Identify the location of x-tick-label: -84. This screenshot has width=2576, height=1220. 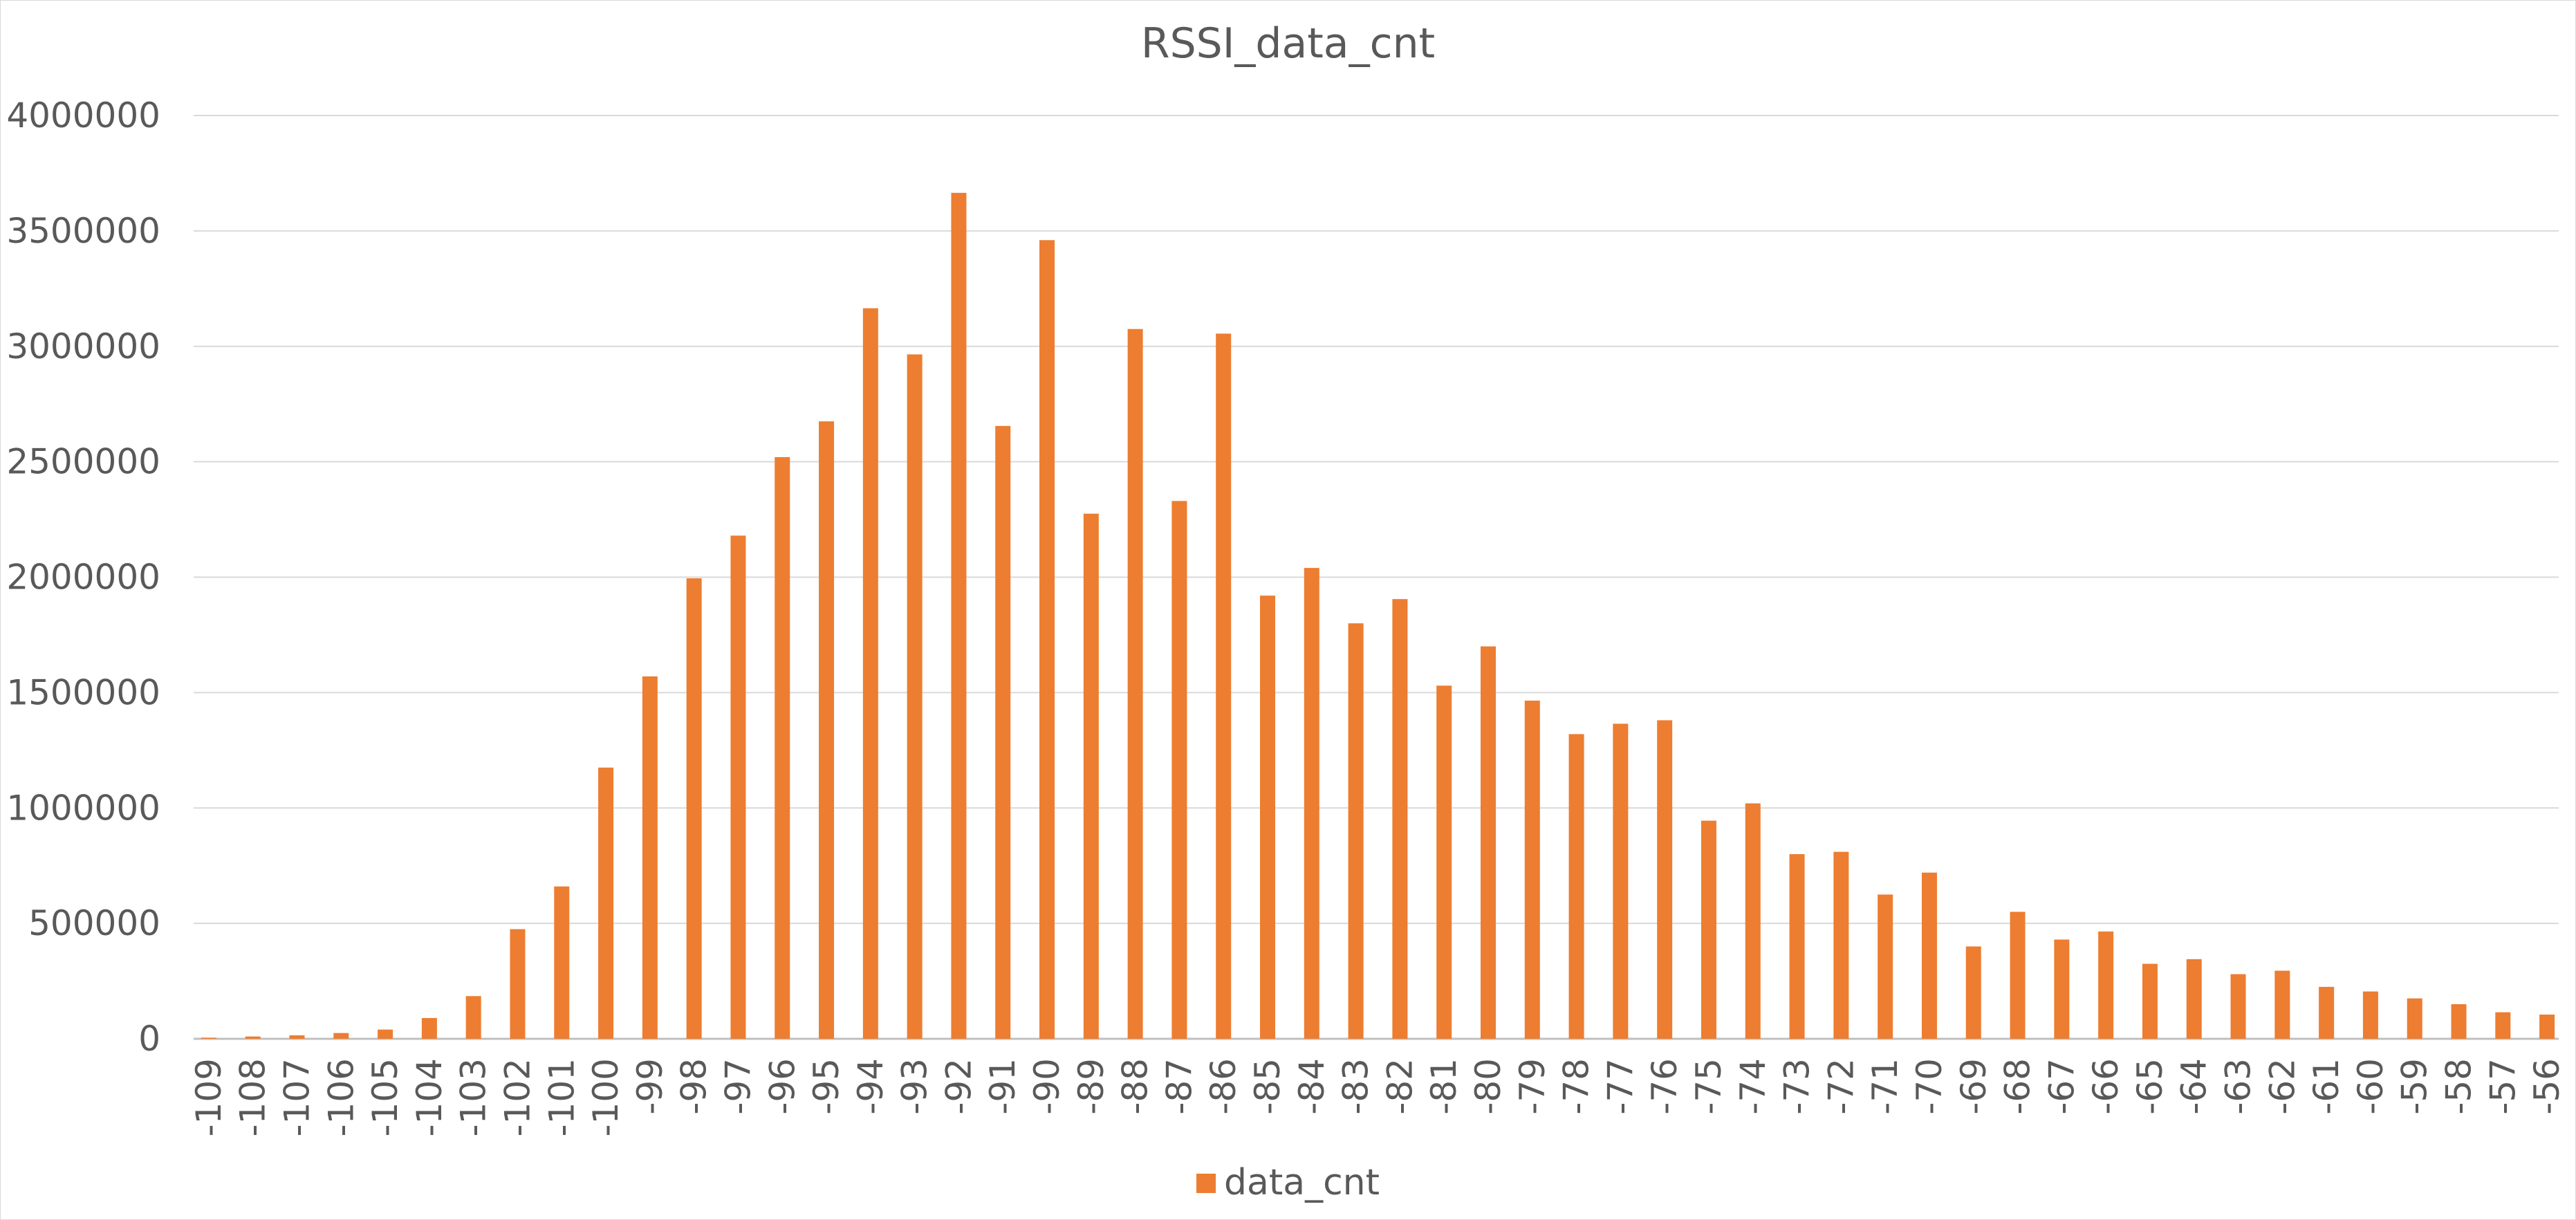
(1312, 1086).